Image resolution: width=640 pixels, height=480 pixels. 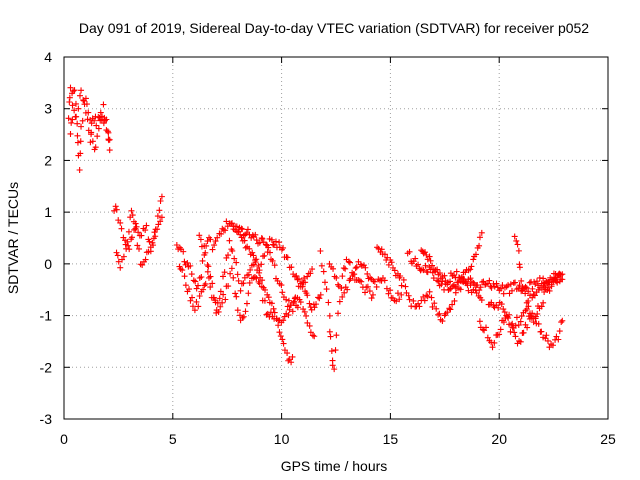 What do you see at coordinates (48, 160) in the screenshot?
I see `y-tick-label: 2` at bounding box center [48, 160].